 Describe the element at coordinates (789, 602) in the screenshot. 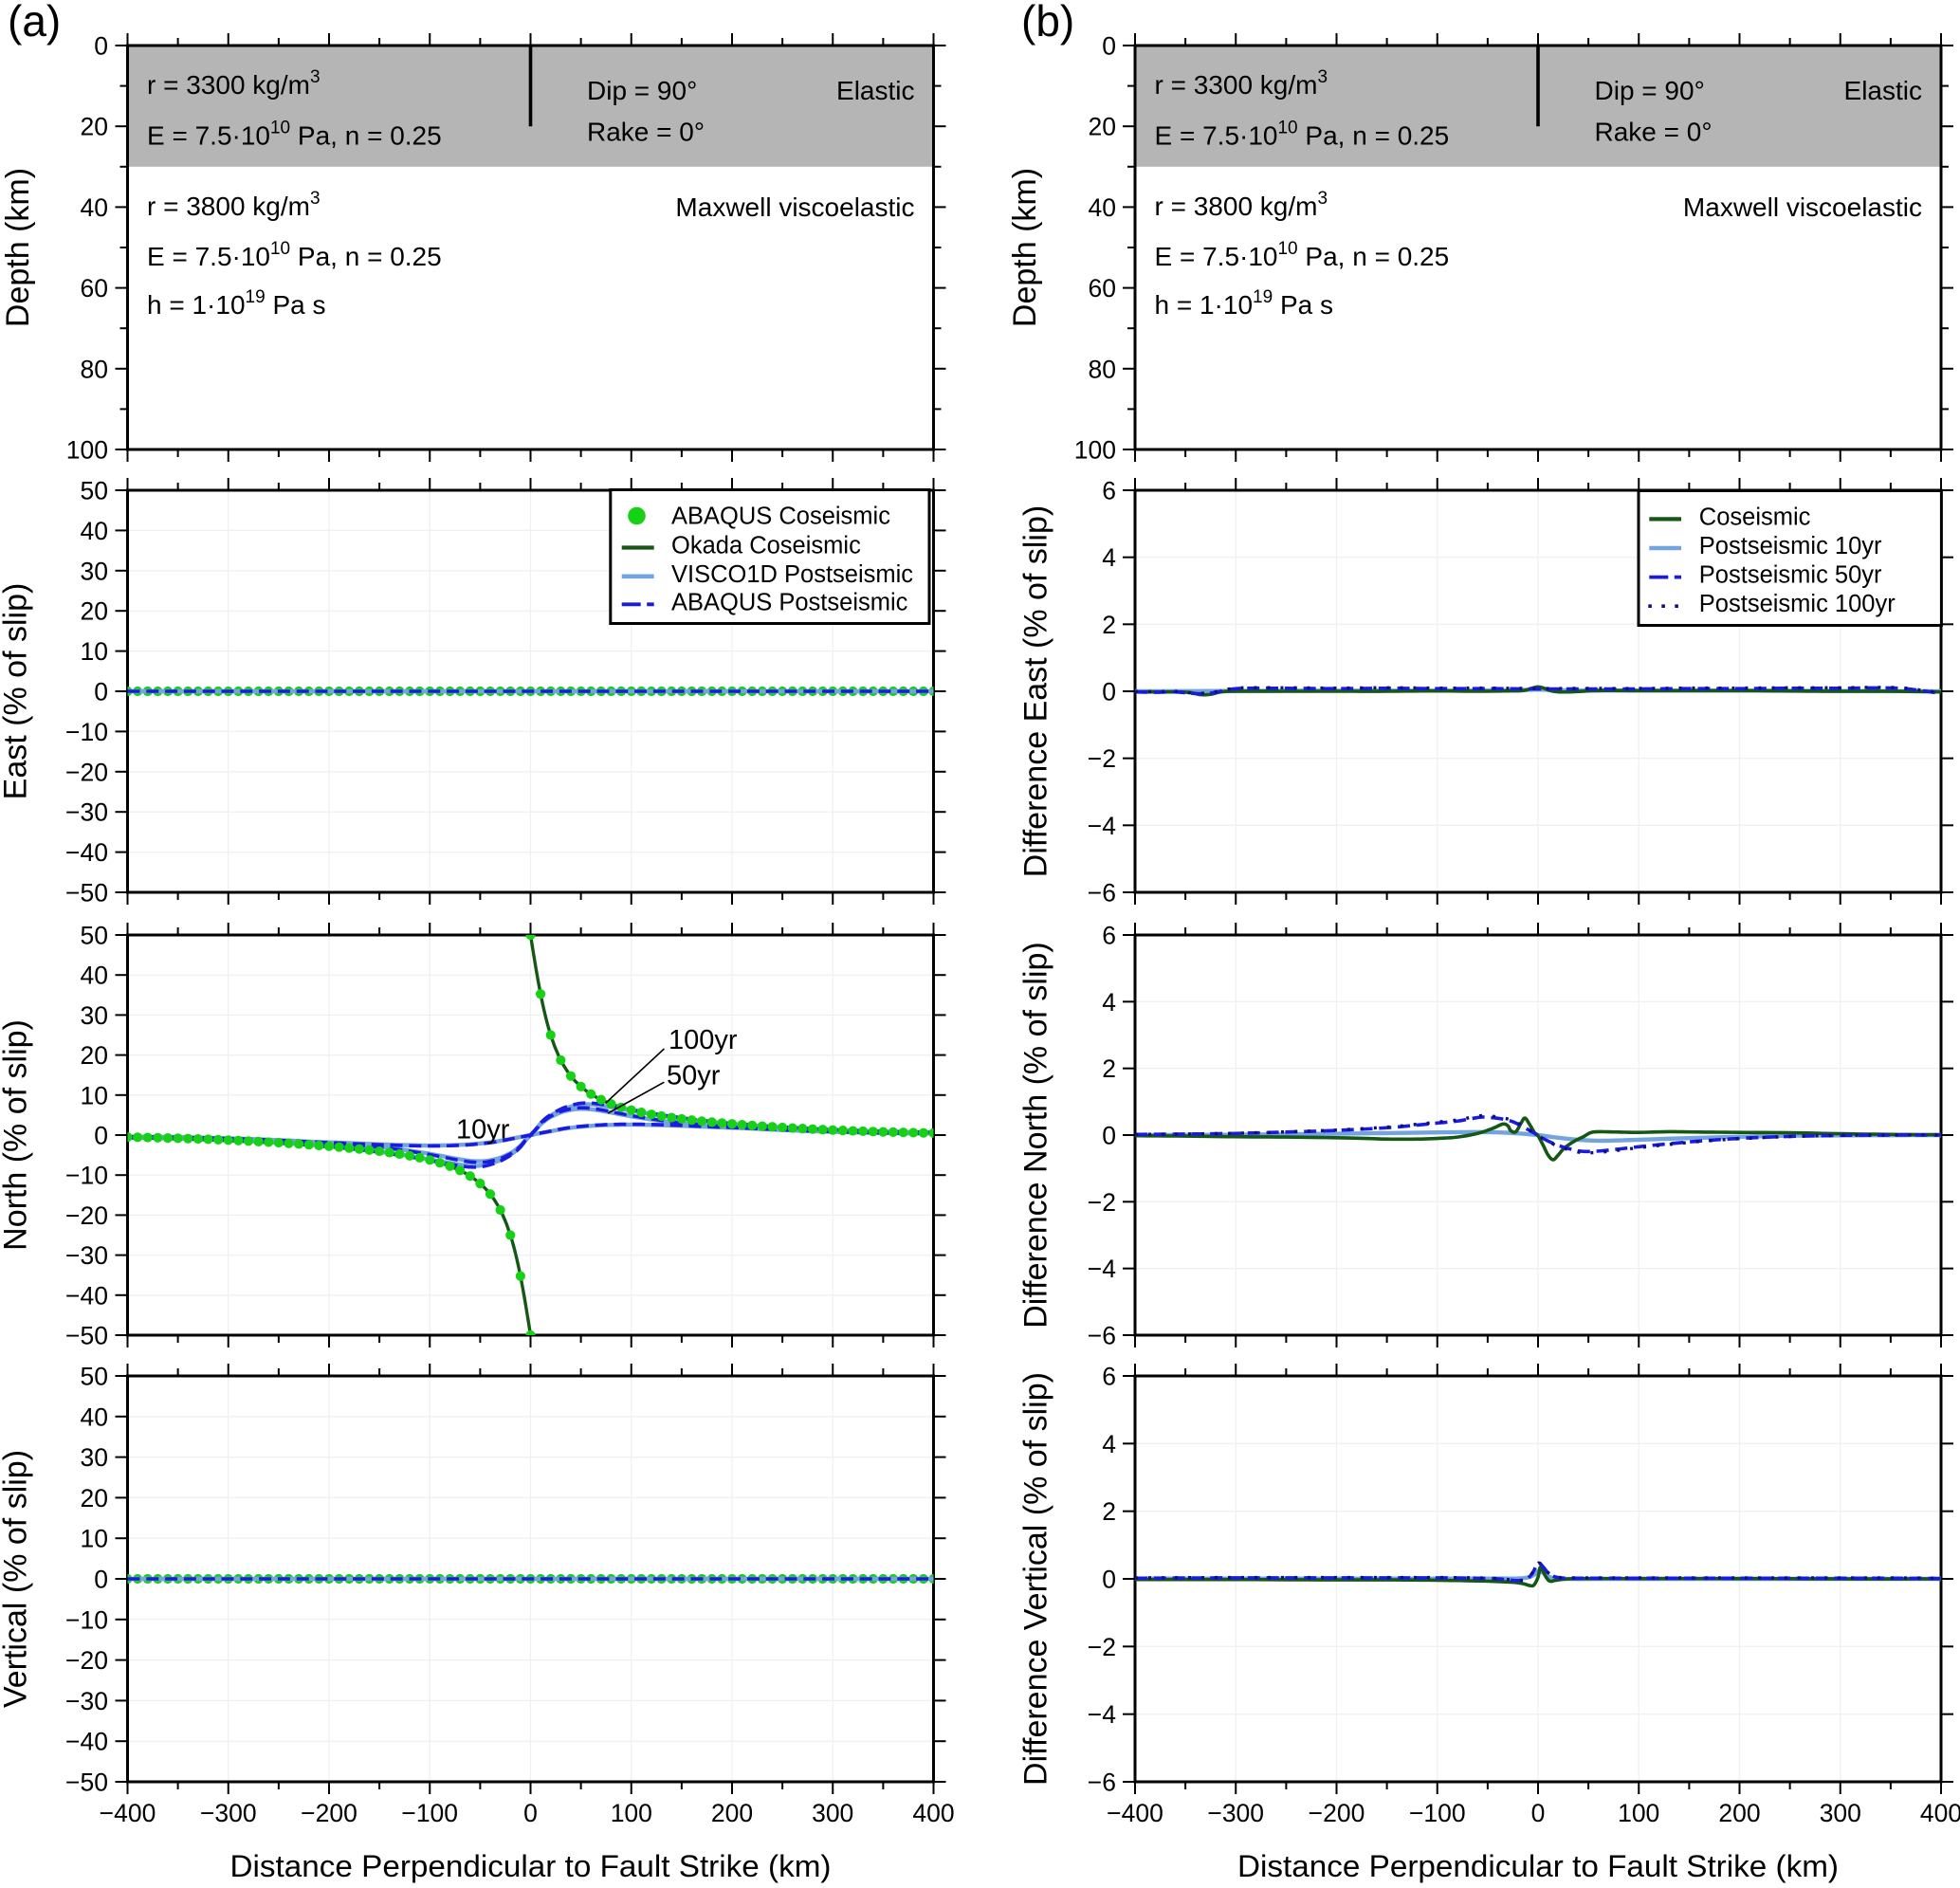

I see `svg-text: ABAQUS Postseismic` at that location.